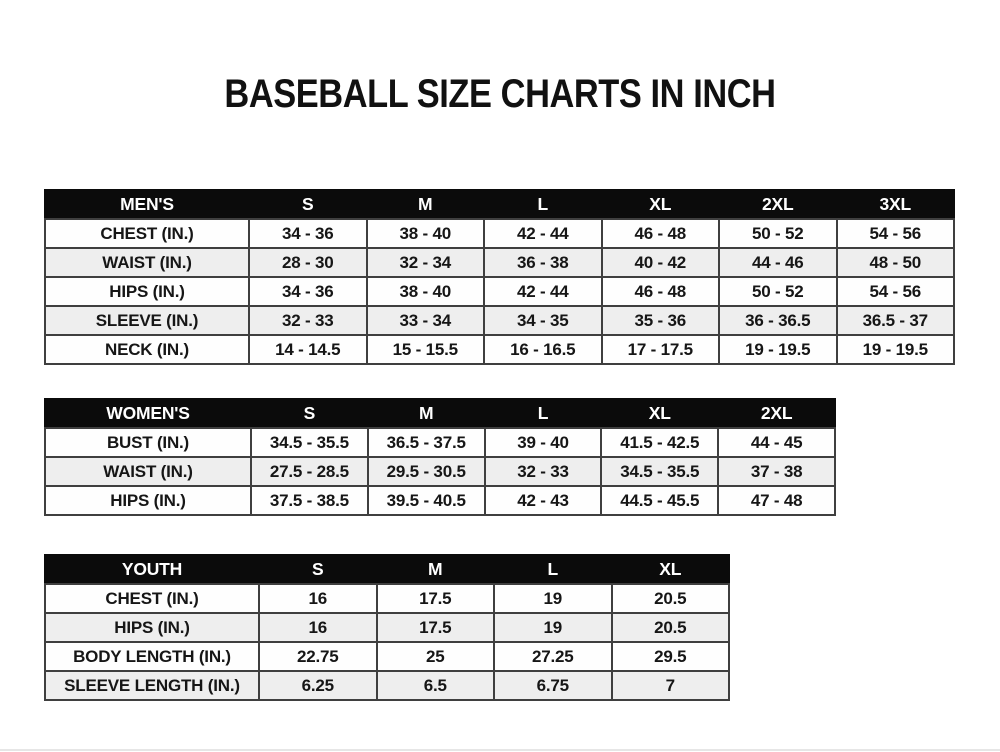  I want to click on size-value-cell: 22.75, so click(318, 656).